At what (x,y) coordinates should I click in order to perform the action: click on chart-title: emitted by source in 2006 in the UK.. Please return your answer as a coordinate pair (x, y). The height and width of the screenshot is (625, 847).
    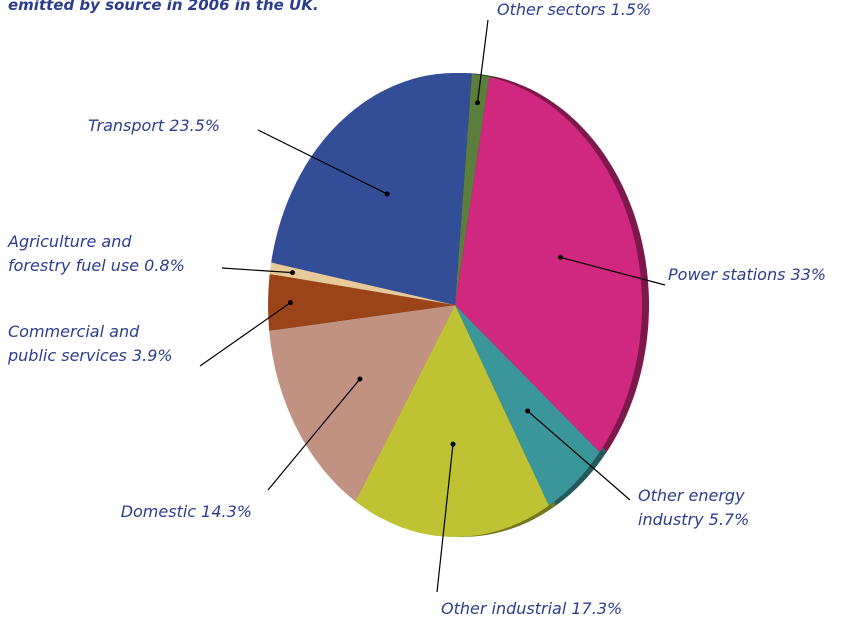
    Looking at the image, I should click on (163, 7).